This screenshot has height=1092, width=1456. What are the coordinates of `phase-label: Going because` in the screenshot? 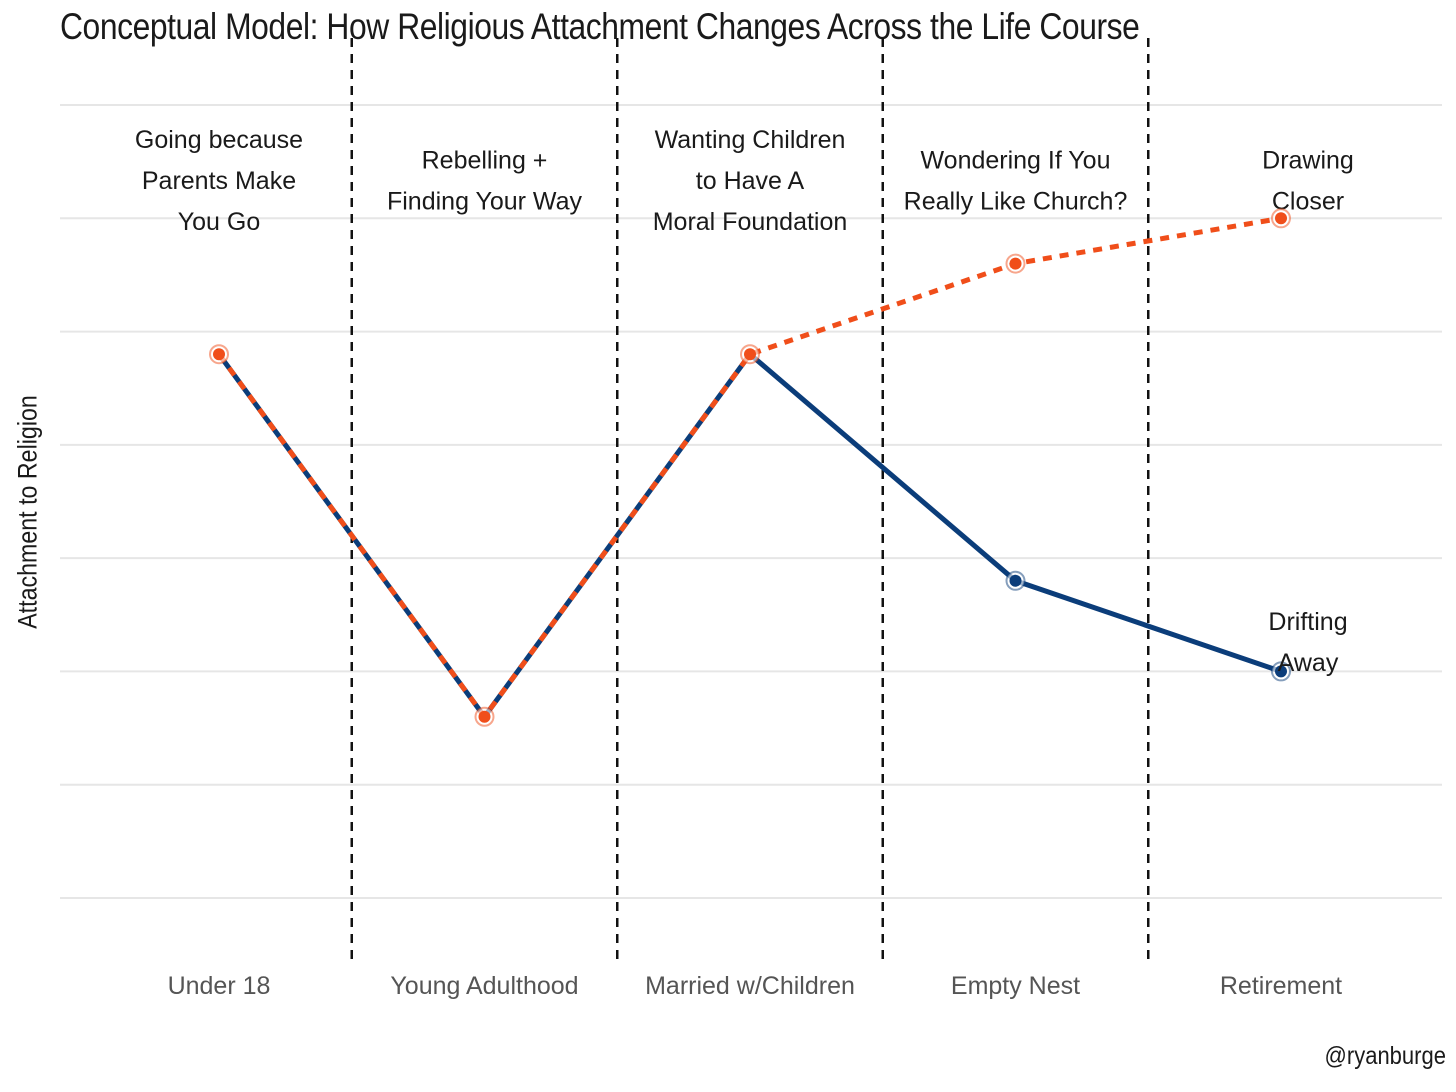 It's located at (219, 140).